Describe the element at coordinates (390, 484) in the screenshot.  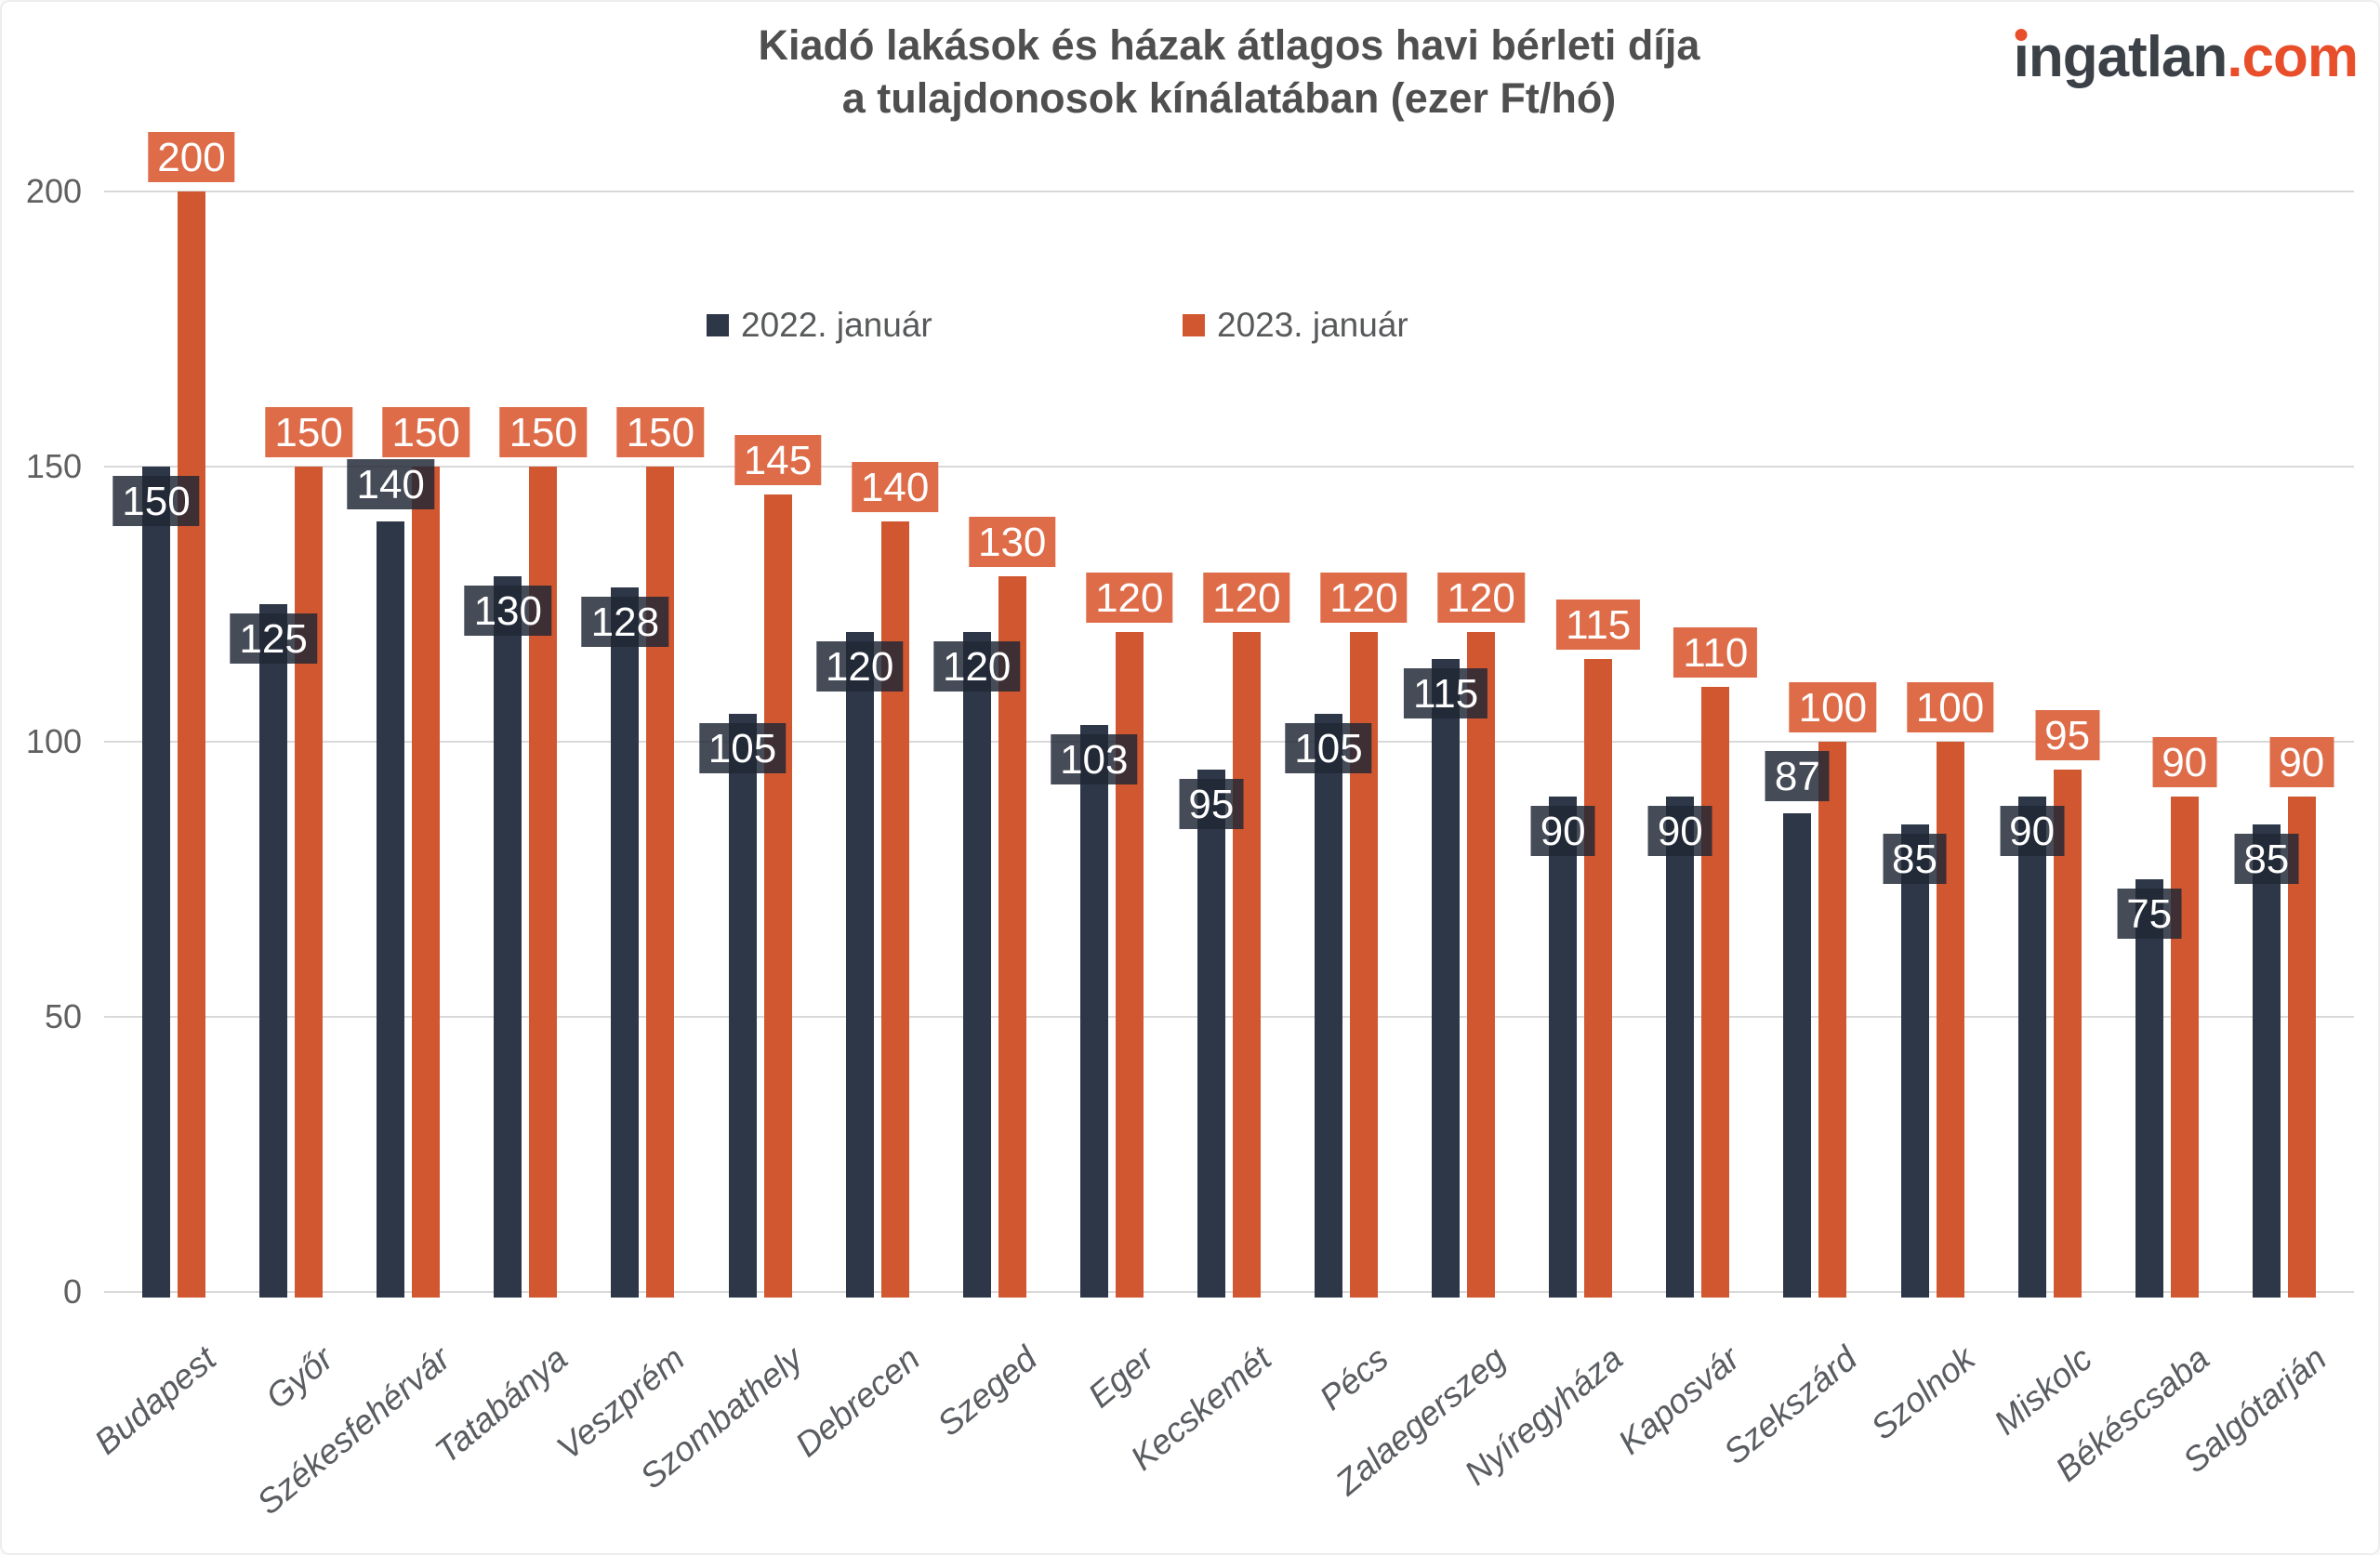
I see `value-label-2022-2: 140` at that location.